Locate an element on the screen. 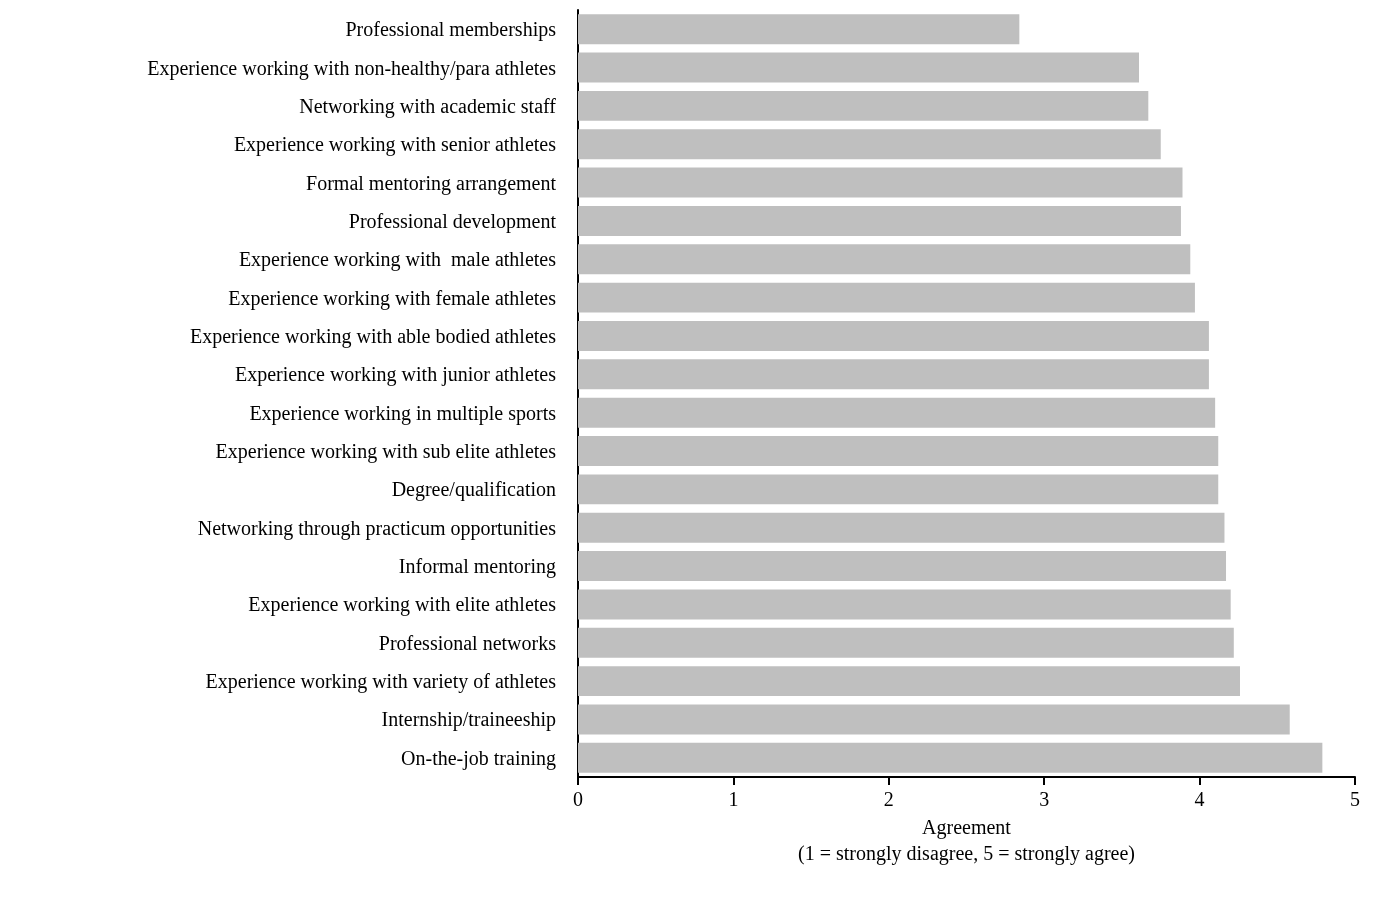 Image resolution: width=1376 pixels, height=897 pixels. y-tick-label: Internship/traineeship is located at coordinates (468, 720).